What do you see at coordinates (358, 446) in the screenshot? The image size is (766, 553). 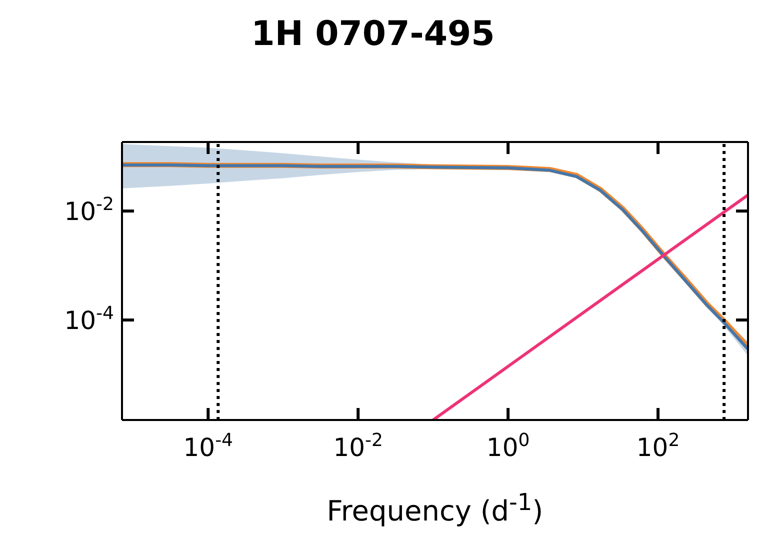 I see `x-tick-label: 10$^{-2}$` at bounding box center [358, 446].